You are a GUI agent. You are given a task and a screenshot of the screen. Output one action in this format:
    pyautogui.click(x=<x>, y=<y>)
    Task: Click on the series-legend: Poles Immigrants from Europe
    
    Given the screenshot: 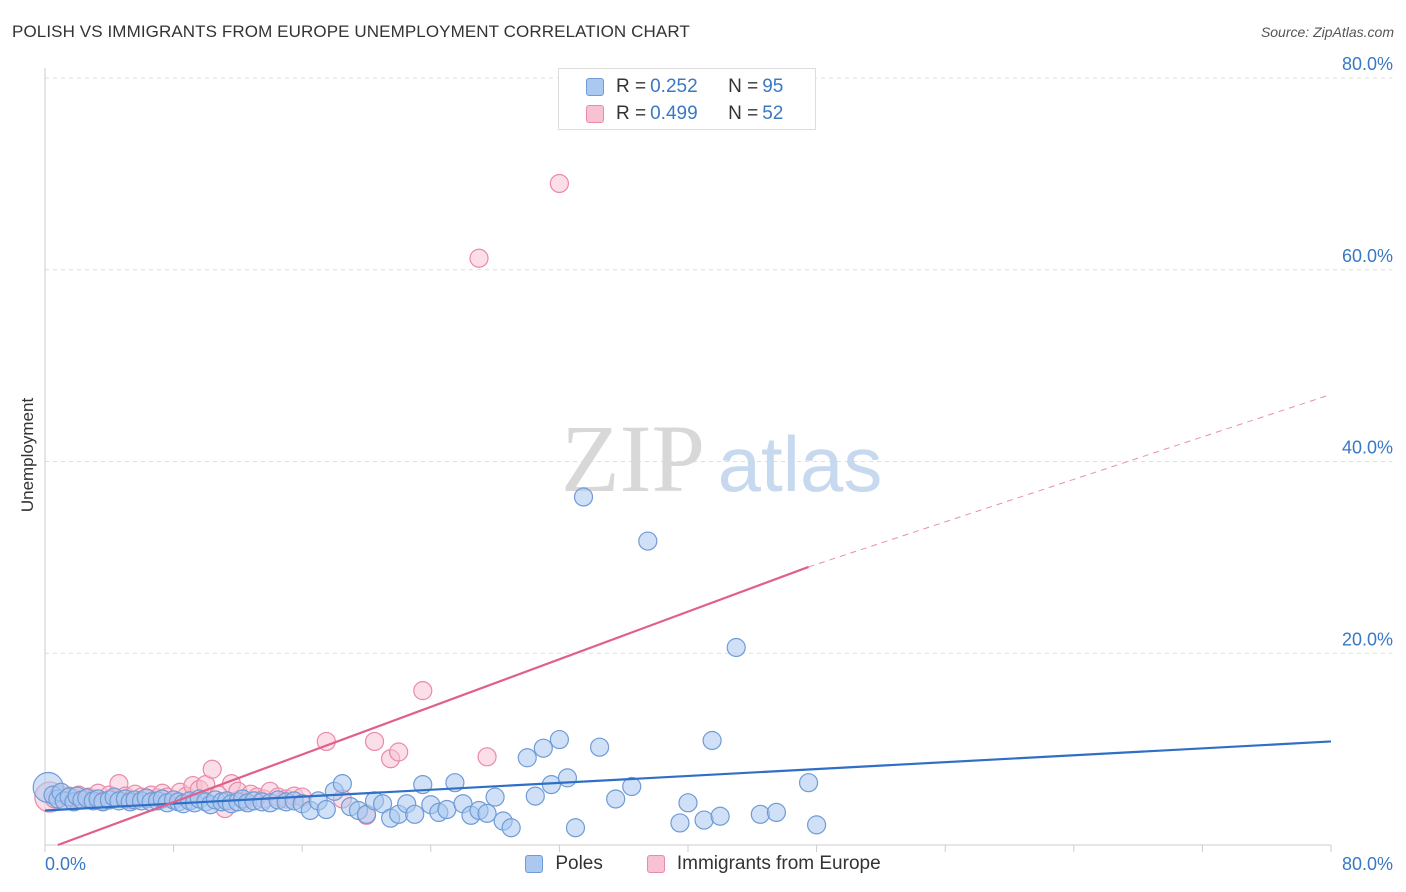 What is the action you would take?
    pyautogui.click(x=703, y=864)
    